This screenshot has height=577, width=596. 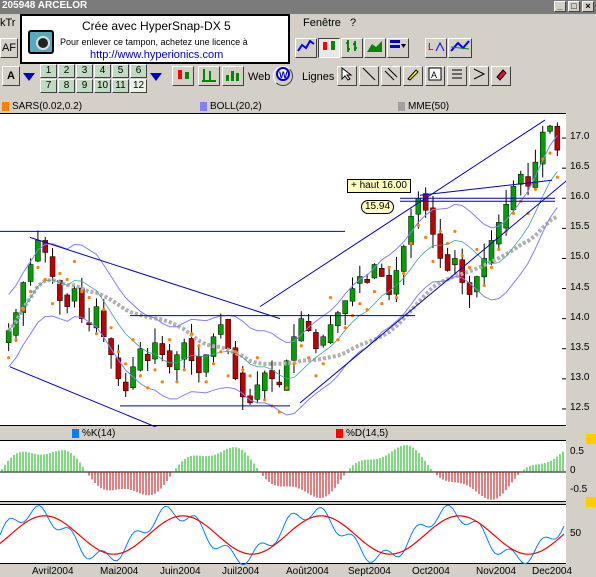 What do you see at coordinates (423, 106) in the screenshot?
I see `mme-header: MME(50)` at bounding box center [423, 106].